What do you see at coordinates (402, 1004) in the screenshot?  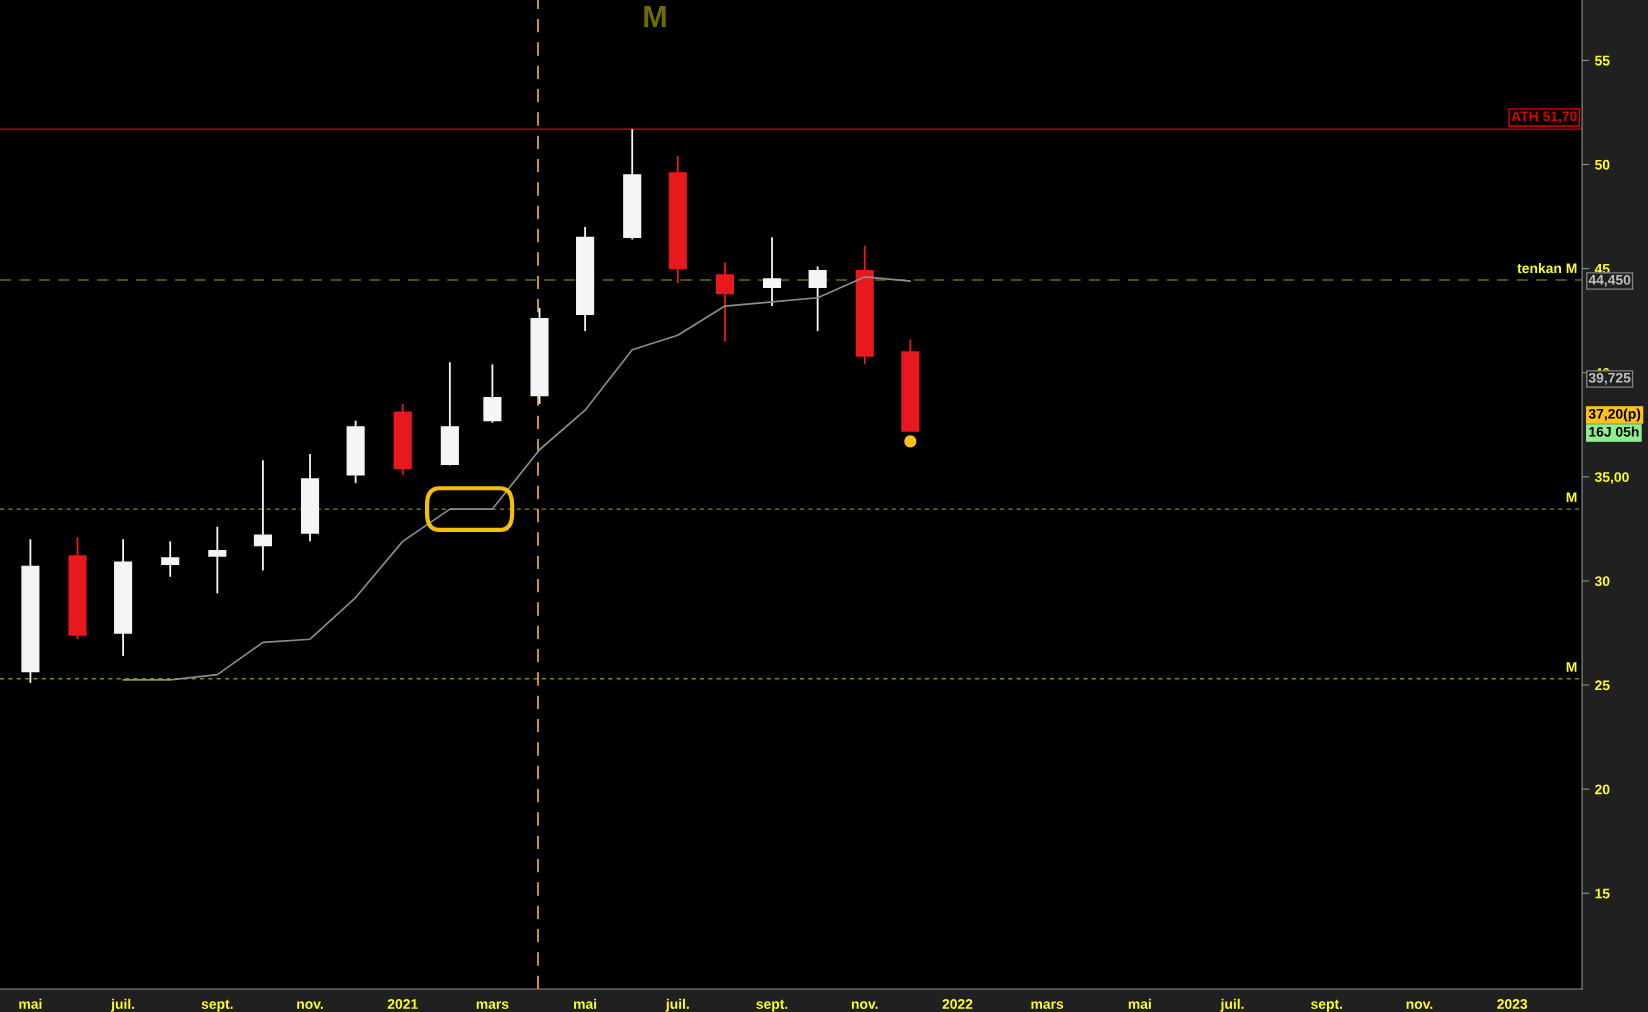 I see `x-tick-label: 2021` at bounding box center [402, 1004].